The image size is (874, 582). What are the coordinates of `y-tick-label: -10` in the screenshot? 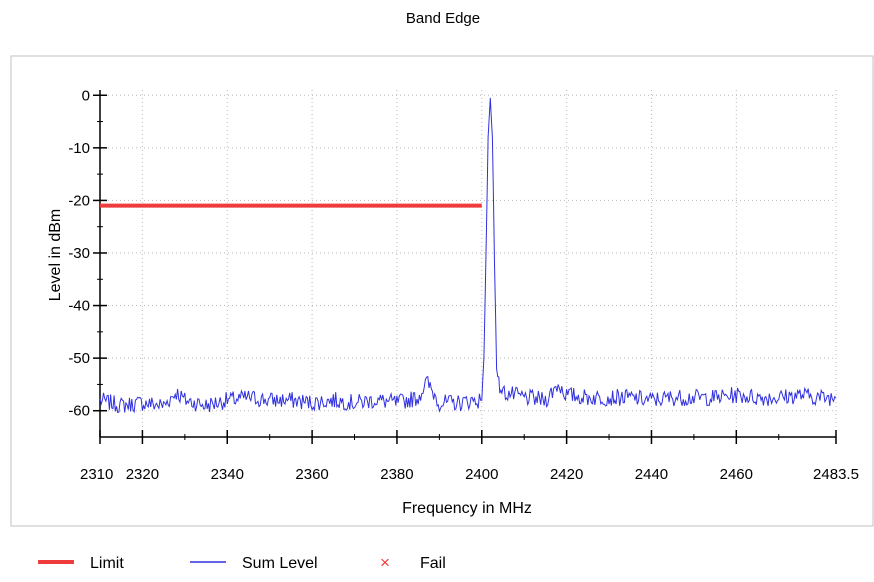 It's located at (79, 148).